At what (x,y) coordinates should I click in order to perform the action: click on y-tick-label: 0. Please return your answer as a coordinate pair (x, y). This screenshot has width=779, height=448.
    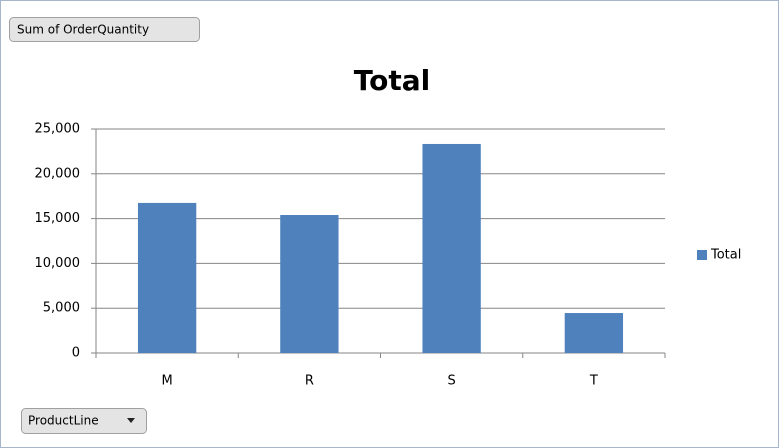
    Looking at the image, I should click on (76, 353).